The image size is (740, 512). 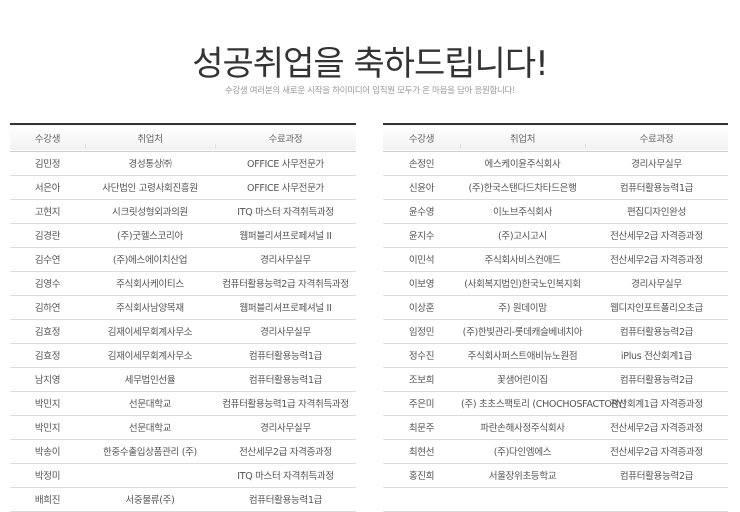 I want to click on employer: 주식회사케이티스, so click(x=150, y=283).